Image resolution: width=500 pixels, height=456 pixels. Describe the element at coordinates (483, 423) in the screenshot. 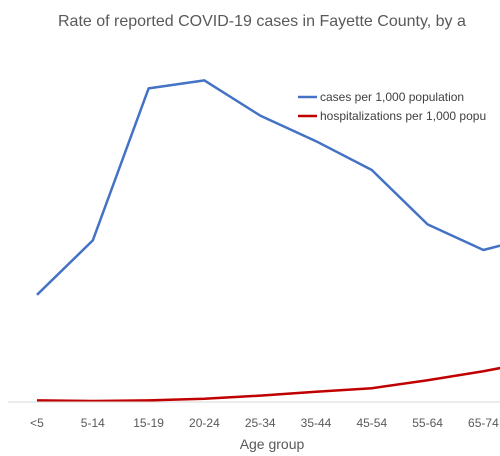

I see `x-tick-label: 65-74` at that location.